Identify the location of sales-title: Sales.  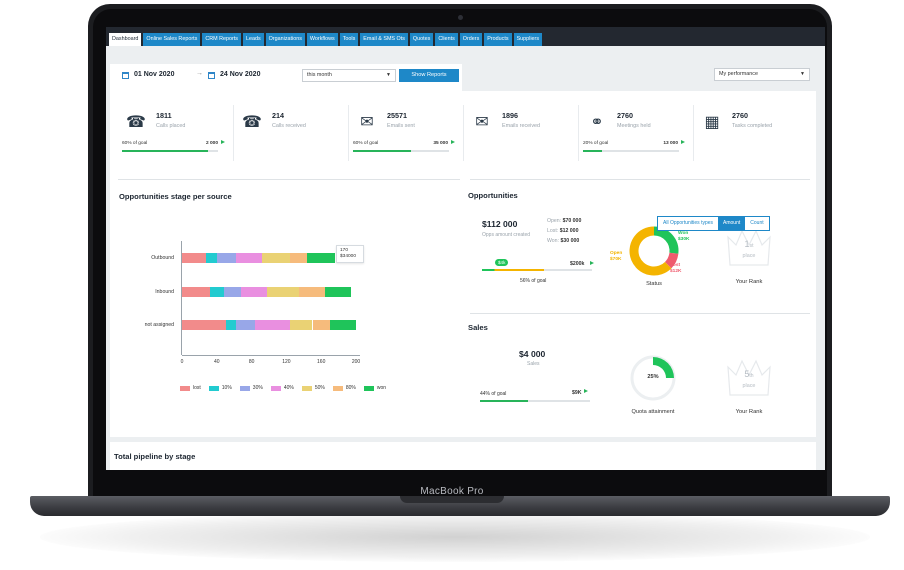
(478, 327).